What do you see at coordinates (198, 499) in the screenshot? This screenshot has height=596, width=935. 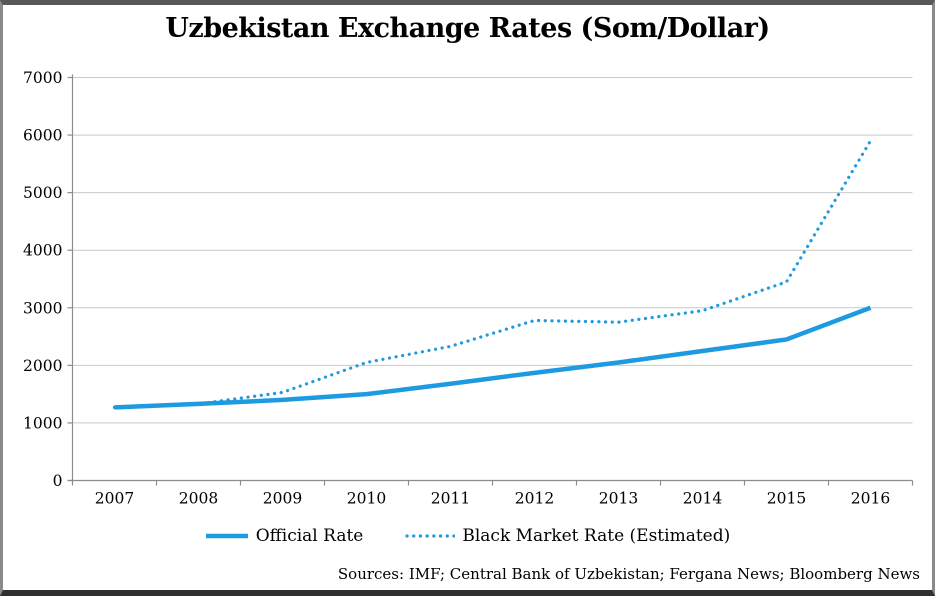 I see `x-axis-label: 2008` at bounding box center [198, 499].